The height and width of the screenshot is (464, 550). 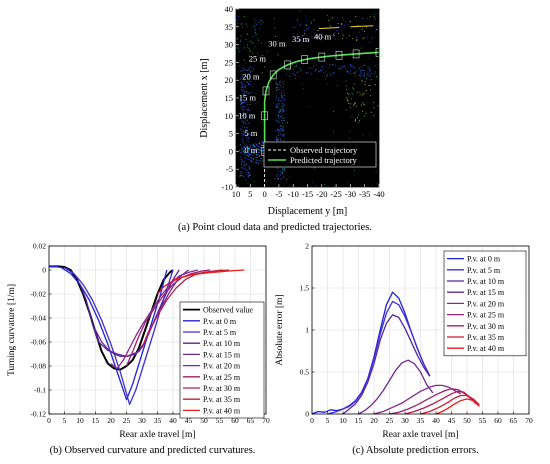 I want to click on x-tick-label: -20, so click(x=321, y=194).